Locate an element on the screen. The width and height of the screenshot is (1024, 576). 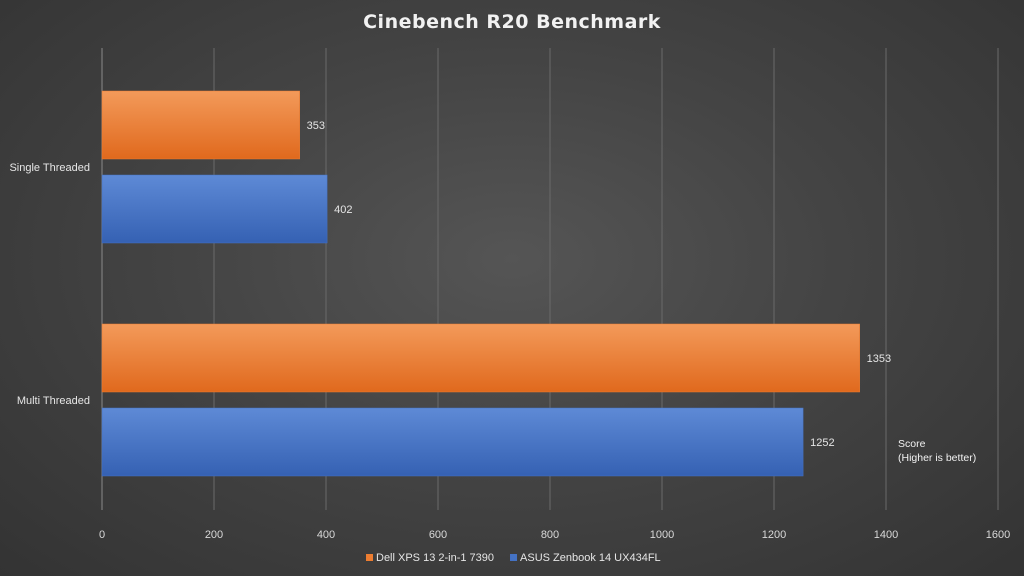
x-tick-label: 0 is located at coordinates (102, 535).